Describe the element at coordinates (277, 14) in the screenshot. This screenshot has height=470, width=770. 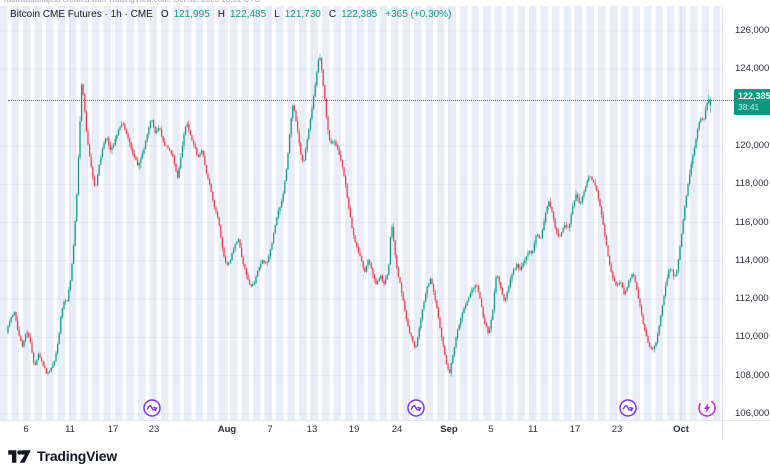
I see `low-label: L` at that location.